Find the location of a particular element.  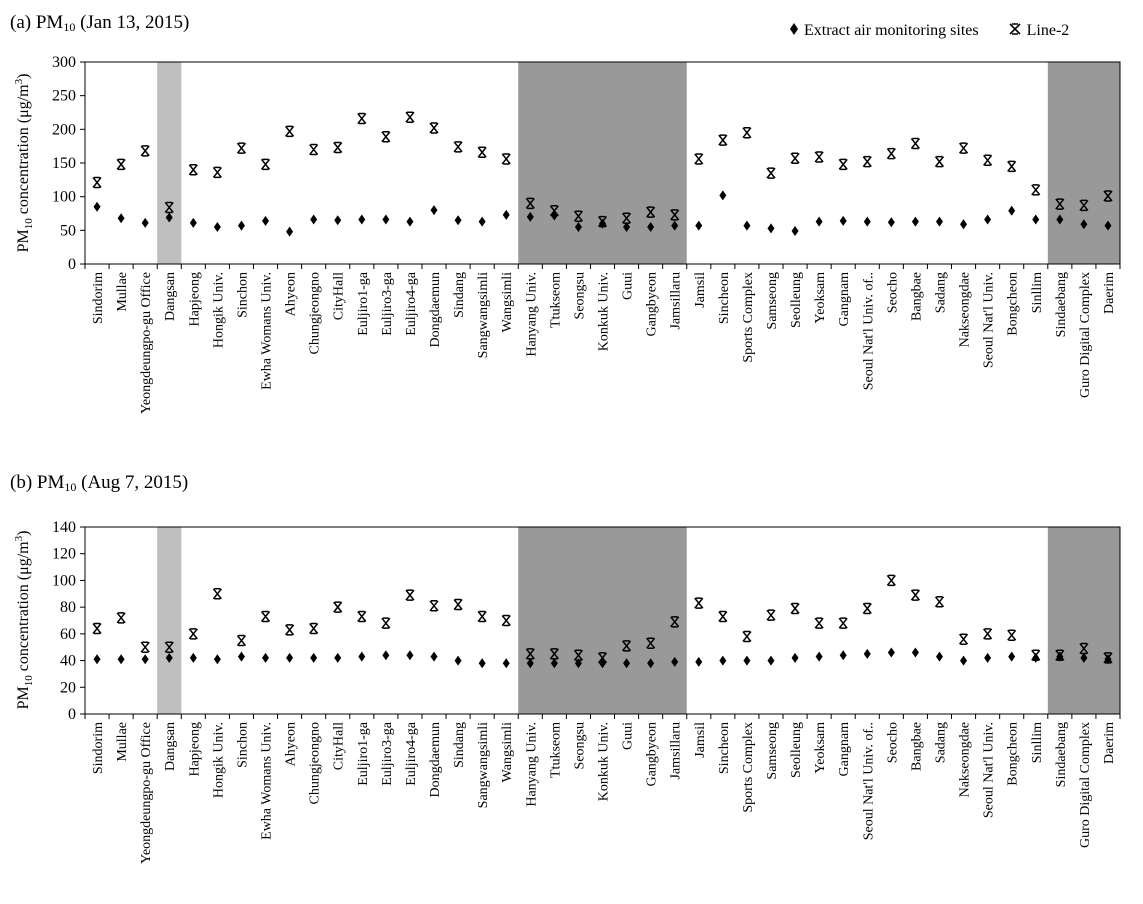

x-tick-label: Seolleung is located at coordinates (796, 750).